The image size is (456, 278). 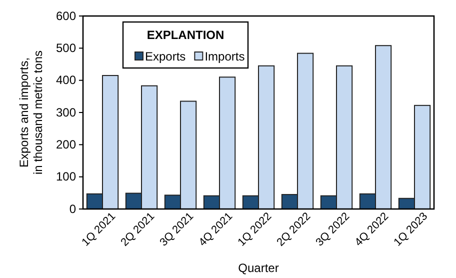 What do you see at coordinates (66, 48) in the screenshot?
I see `y-tick-label: 500` at bounding box center [66, 48].